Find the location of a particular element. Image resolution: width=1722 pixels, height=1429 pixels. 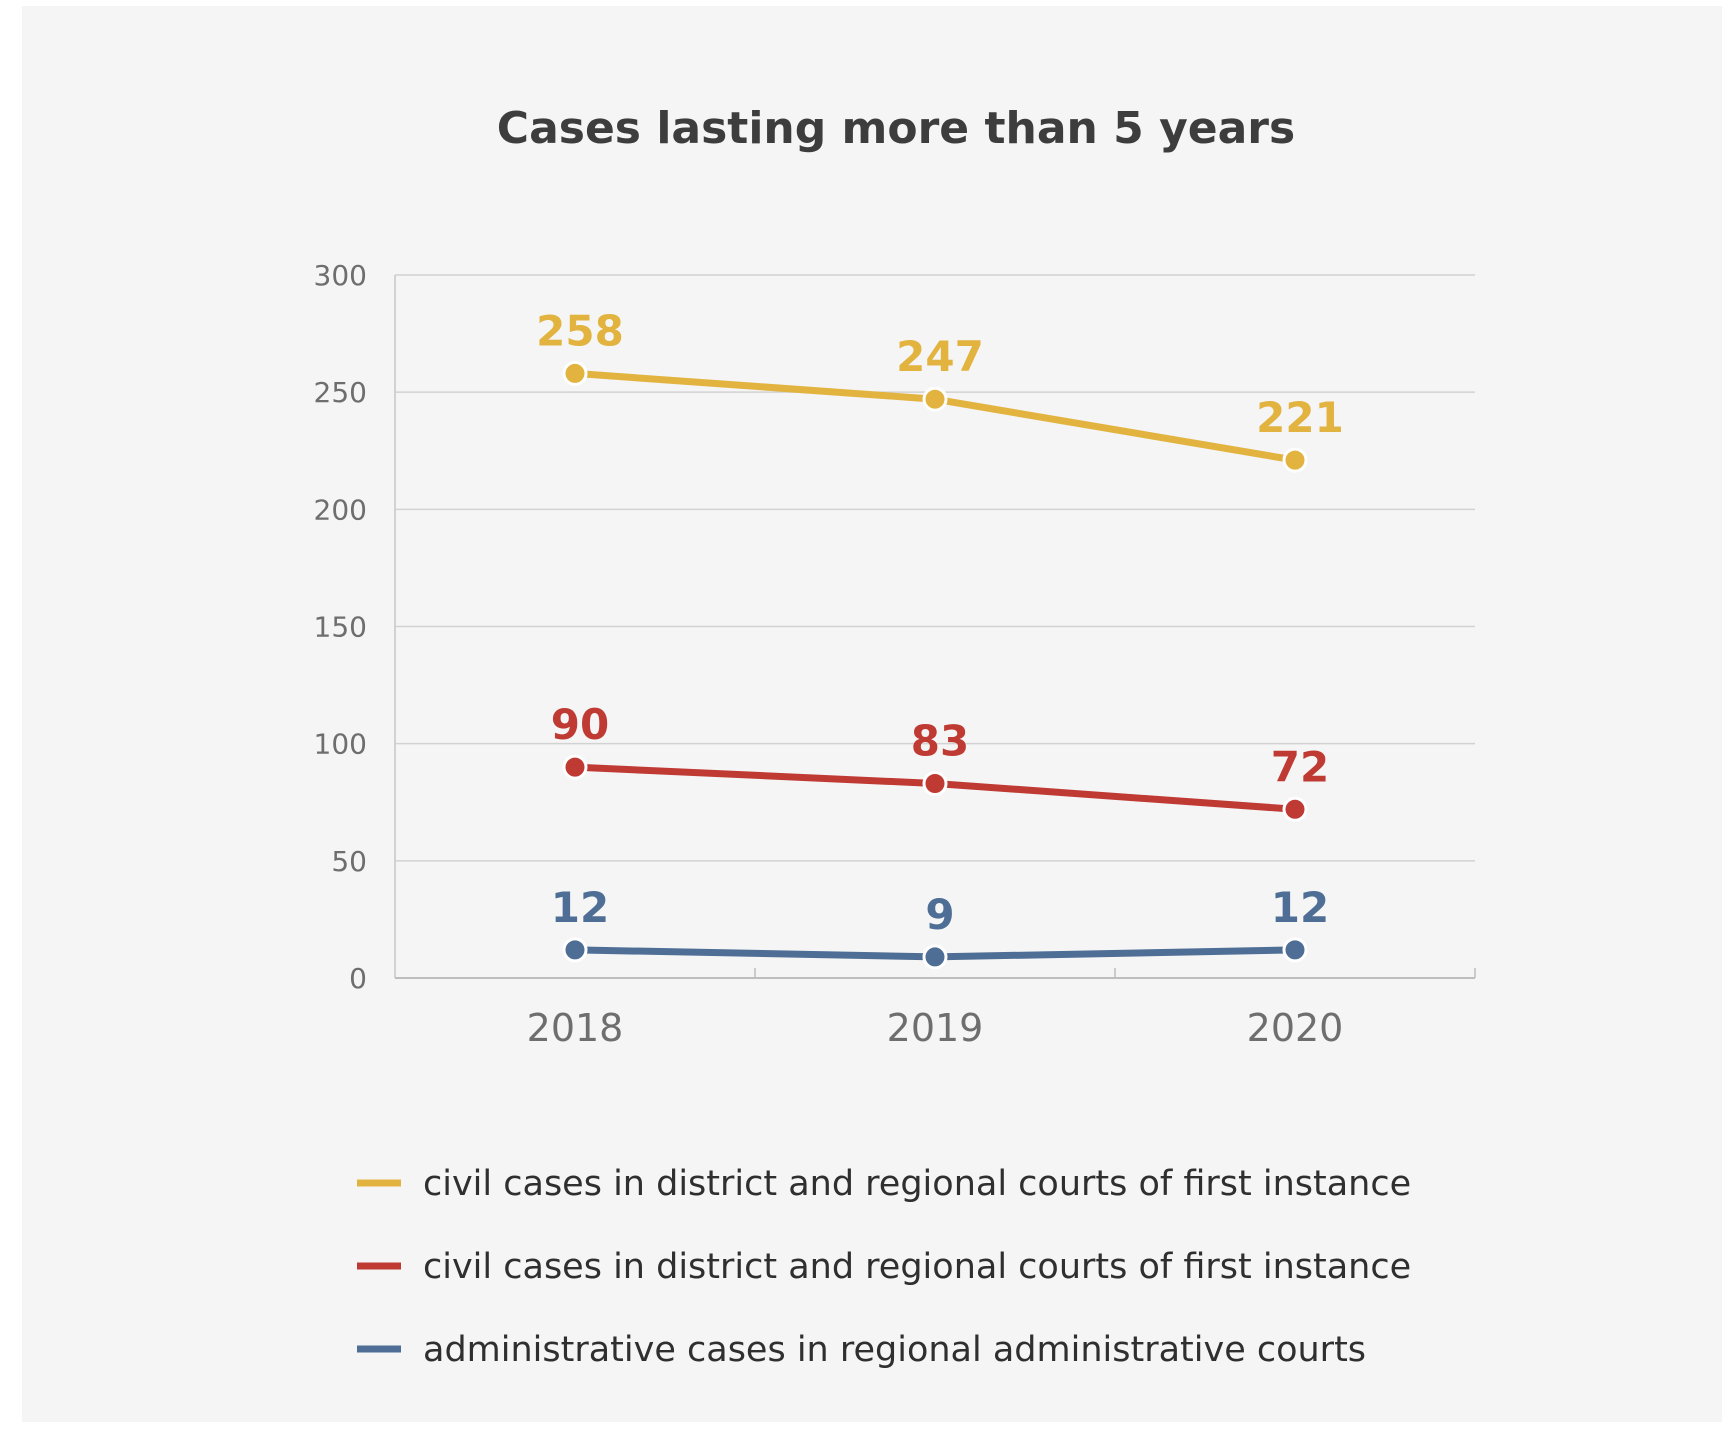

y-axis-ticks: 0 50 100 150 200 250 300 is located at coordinates (340, 627).